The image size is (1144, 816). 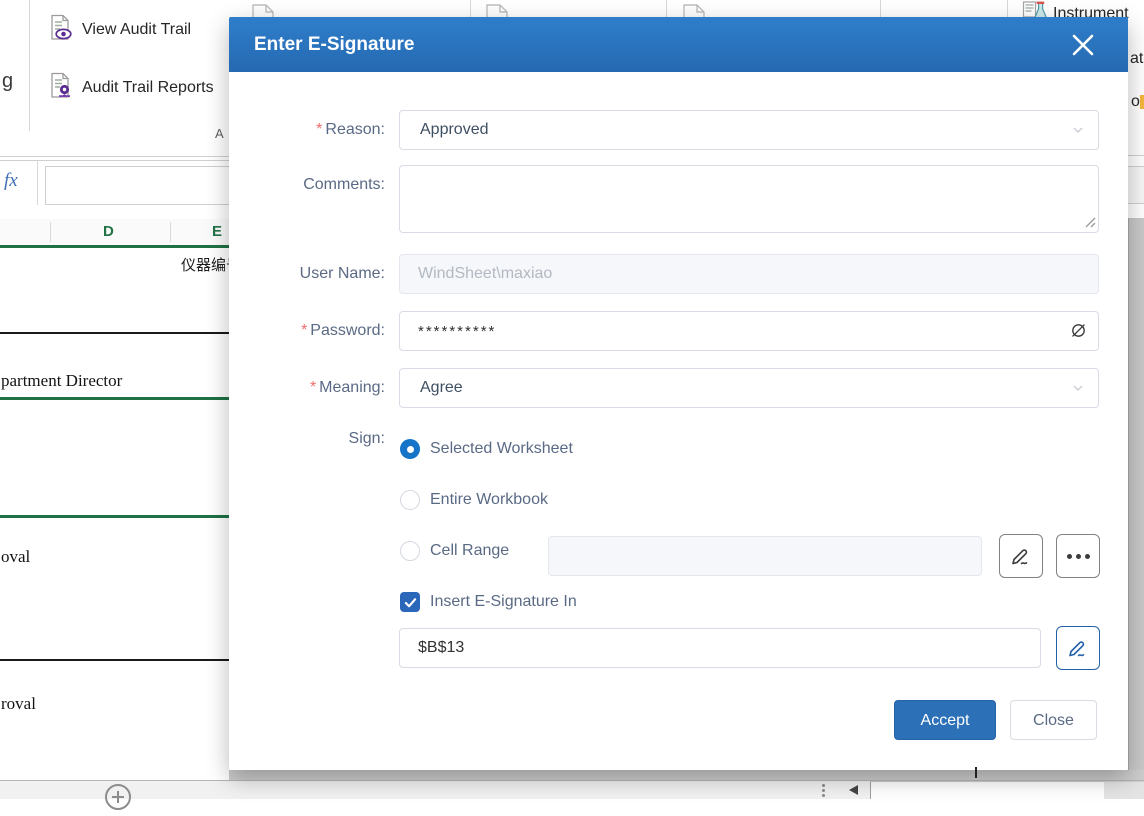 I want to click on formula-bar-right-band, so click(x=1136, y=185).